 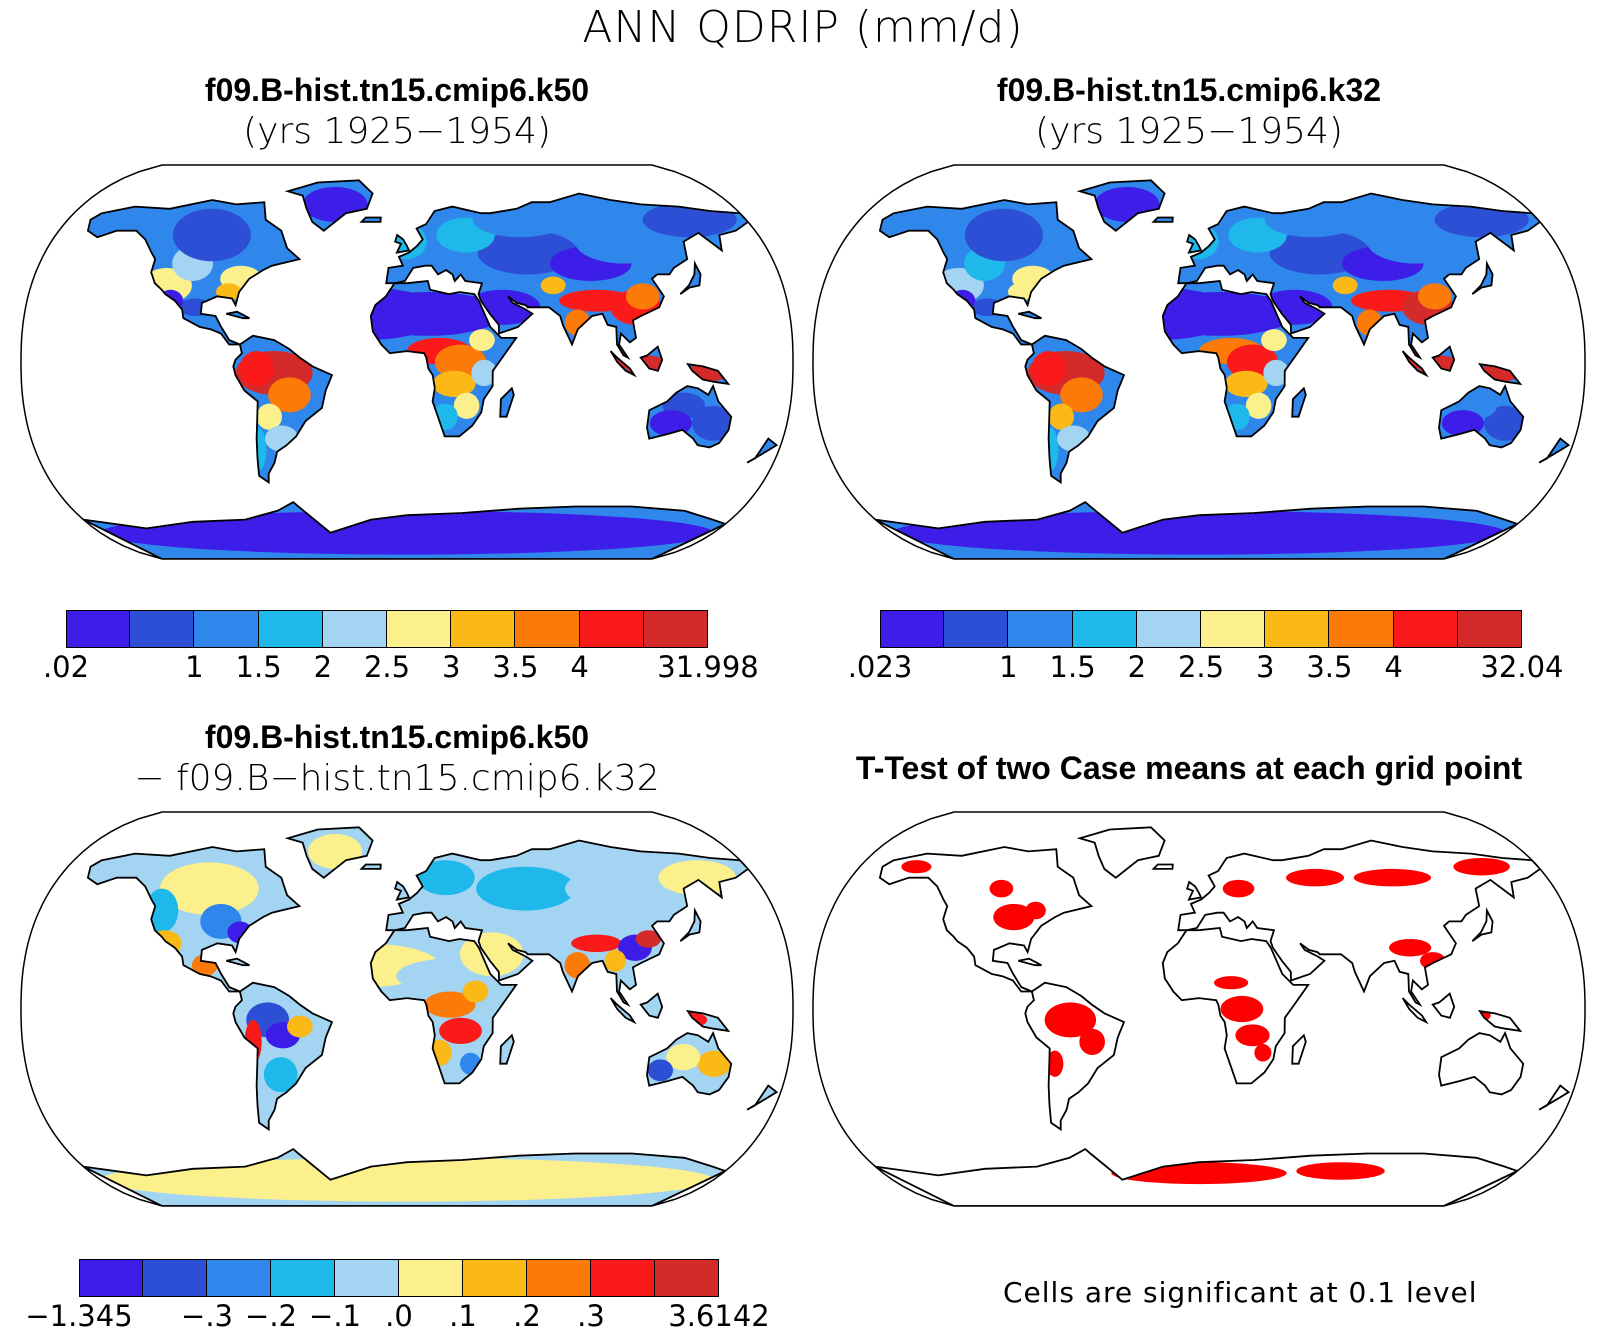 What do you see at coordinates (880, 667) in the screenshot?
I see `colorbar-label: .023` at bounding box center [880, 667].